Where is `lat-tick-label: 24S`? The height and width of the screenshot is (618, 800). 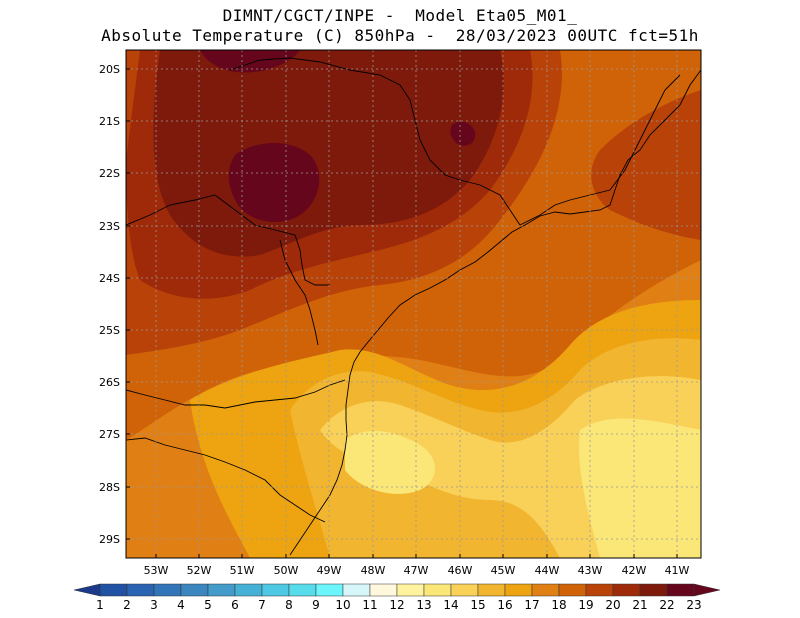
lat-tick-label: 24S is located at coordinates (109, 278).